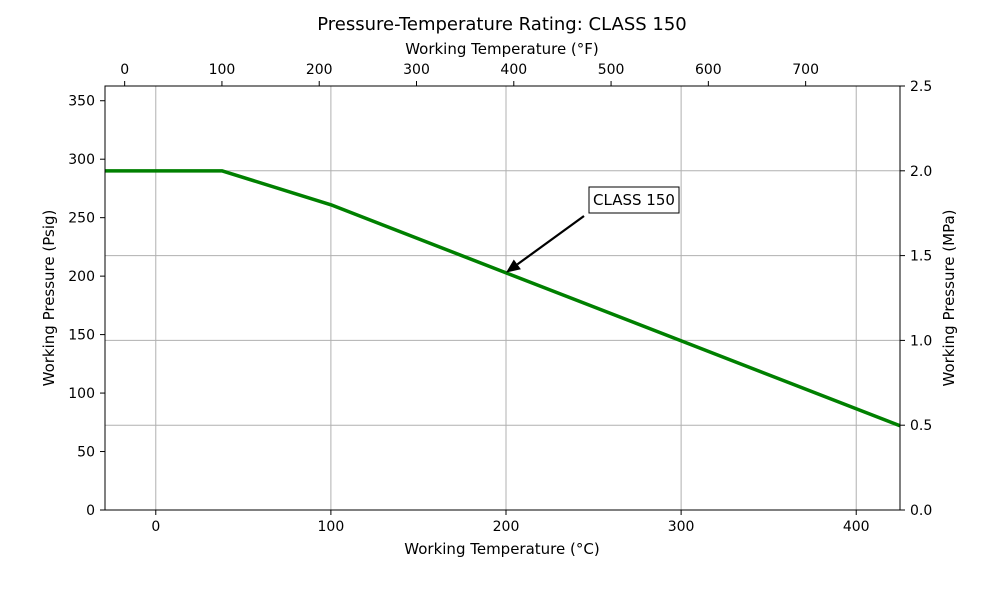 The width and height of the screenshot is (1000, 600). What do you see at coordinates (805, 70) in the screenshot?
I see `x-top-tick-label: 700` at bounding box center [805, 70].